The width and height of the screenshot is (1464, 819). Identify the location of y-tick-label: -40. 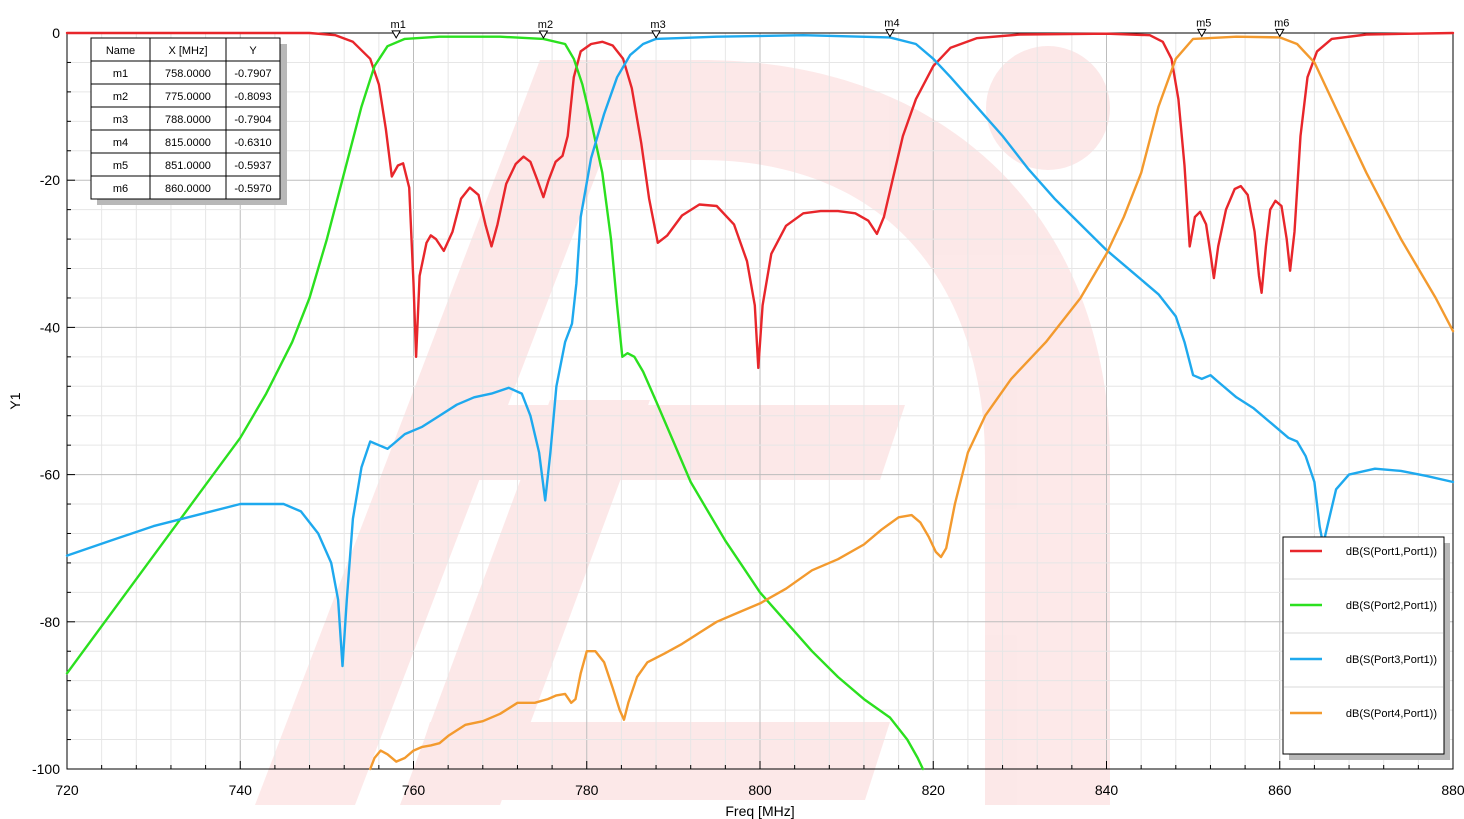
(50, 327).